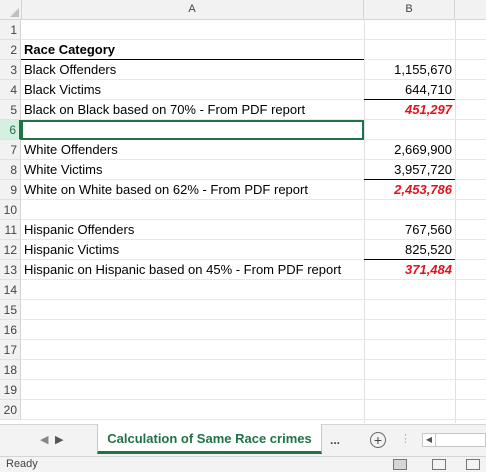  What do you see at coordinates (423, 69) in the screenshot?
I see `cell-b: 1,155,670` at bounding box center [423, 69].